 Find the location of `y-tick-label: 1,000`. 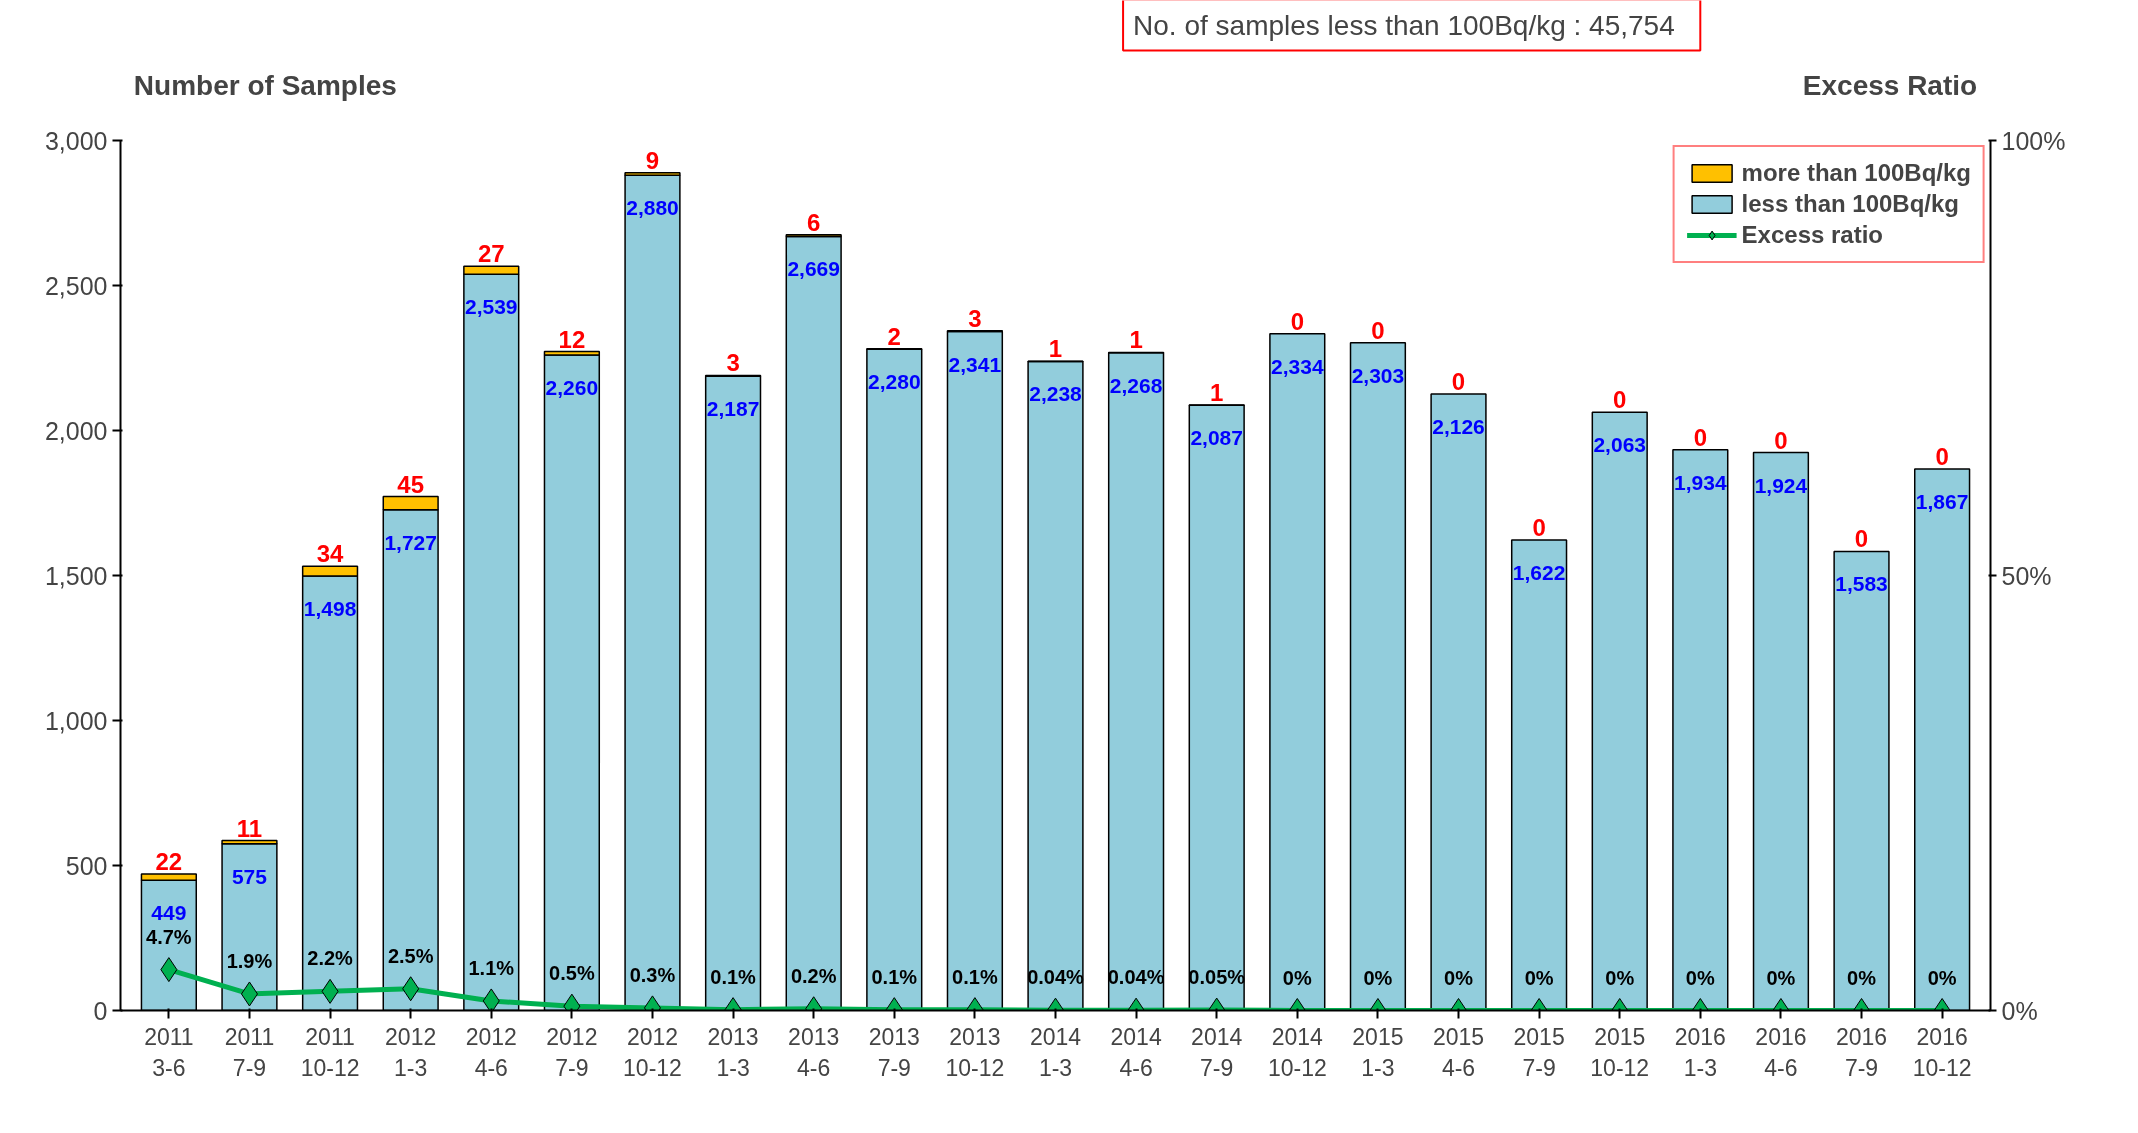

y-tick-label: 1,000 is located at coordinates (76, 720).